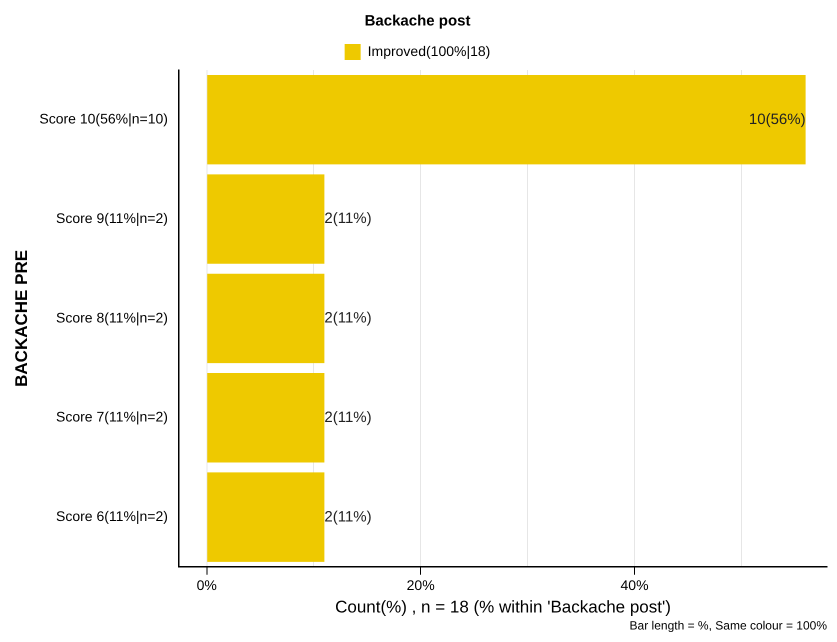 This screenshot has width=837, height=642. Describe the element at coordinates (112, 317) in the screenshot. I see `y-tick-label: Score 8(11%|n=2)` at that location.